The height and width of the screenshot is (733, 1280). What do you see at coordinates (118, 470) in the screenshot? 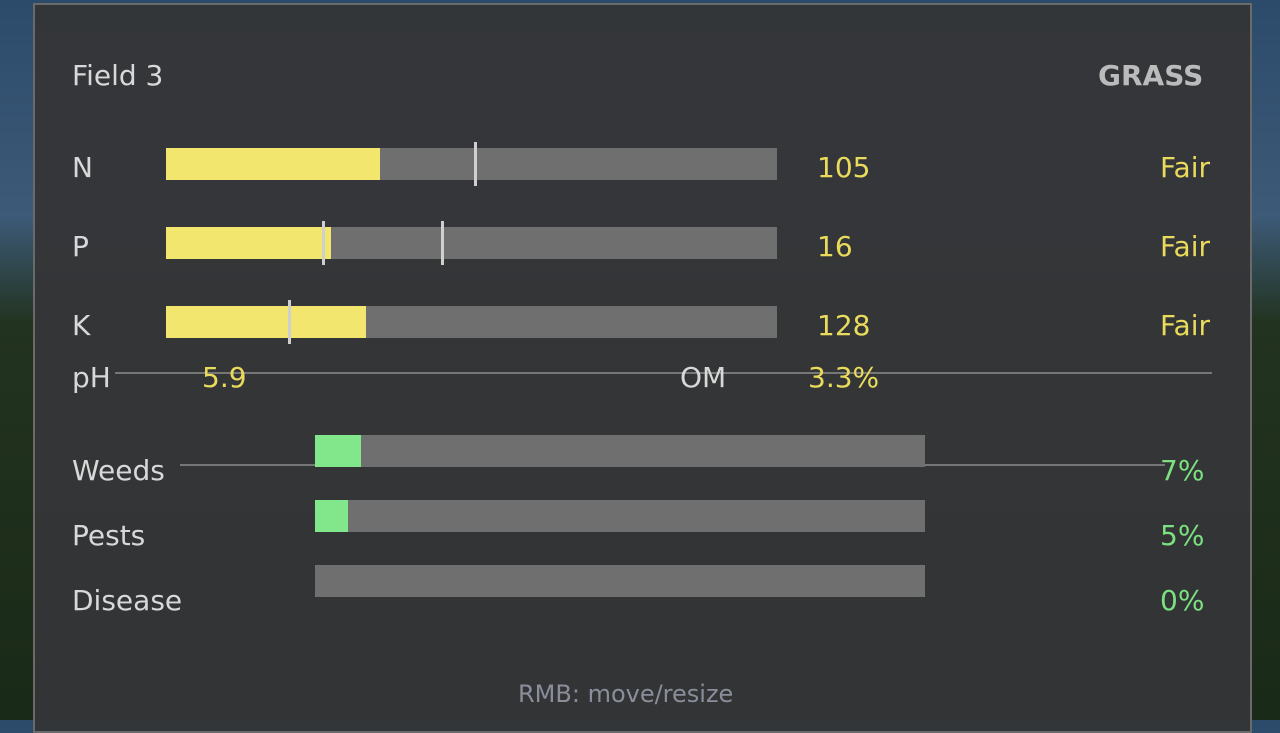
I see `threat-label: Weeds` at bounding box center [118, 470].